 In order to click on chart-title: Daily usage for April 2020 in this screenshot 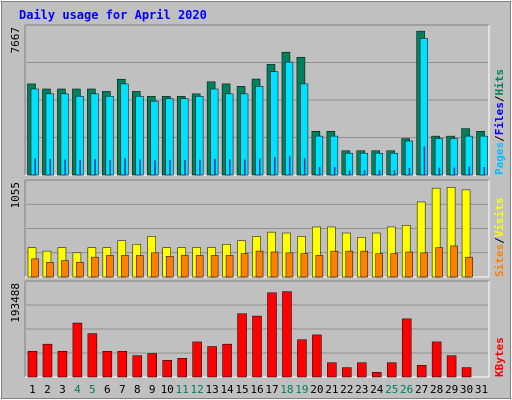, I will do `click(113, 15)`.